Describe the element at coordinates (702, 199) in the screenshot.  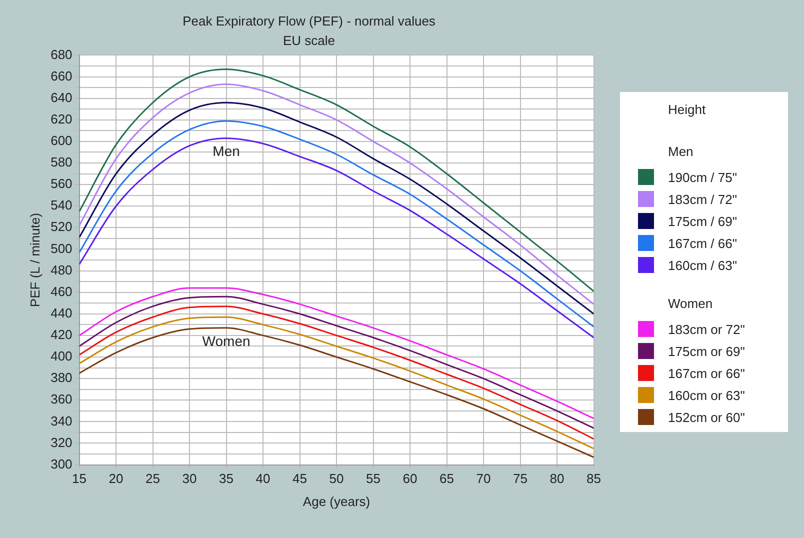
I see `legend-label: 183cm / 72"` at that location.